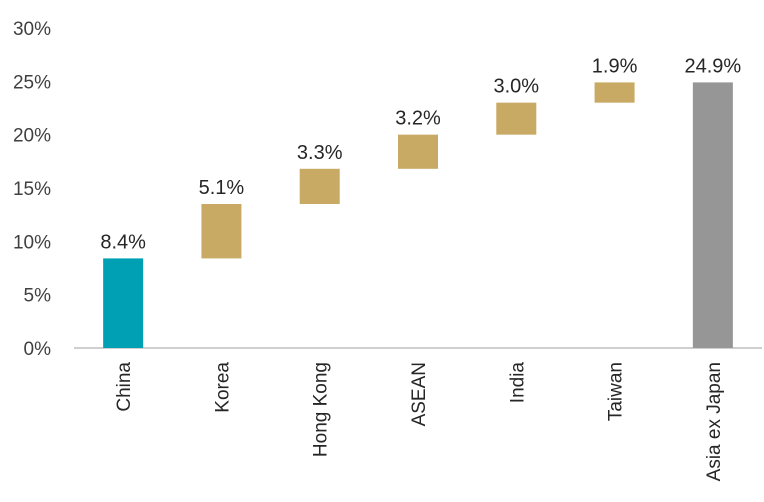 This screenshot has height=502, width=764. Describe the element at coordinates (32, 136) in the screenshot. I see `y-tick-label: 20%` at that location.